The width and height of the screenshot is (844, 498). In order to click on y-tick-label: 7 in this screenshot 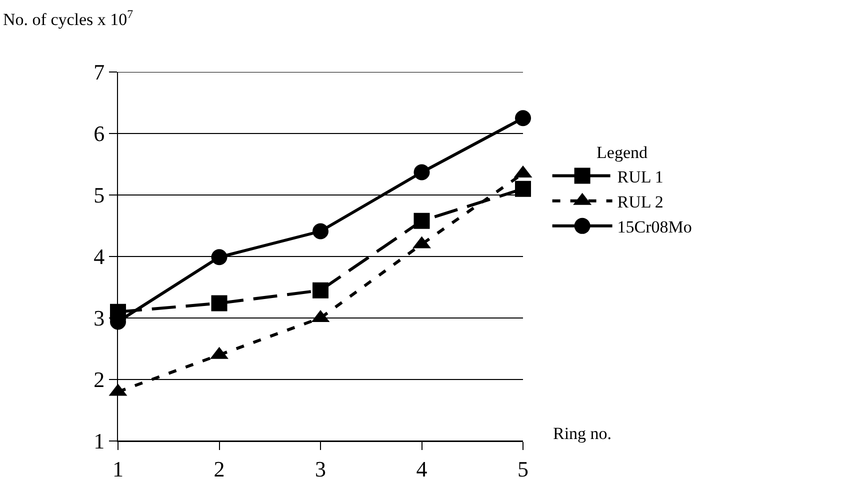, I will do `click(99, 72)`.